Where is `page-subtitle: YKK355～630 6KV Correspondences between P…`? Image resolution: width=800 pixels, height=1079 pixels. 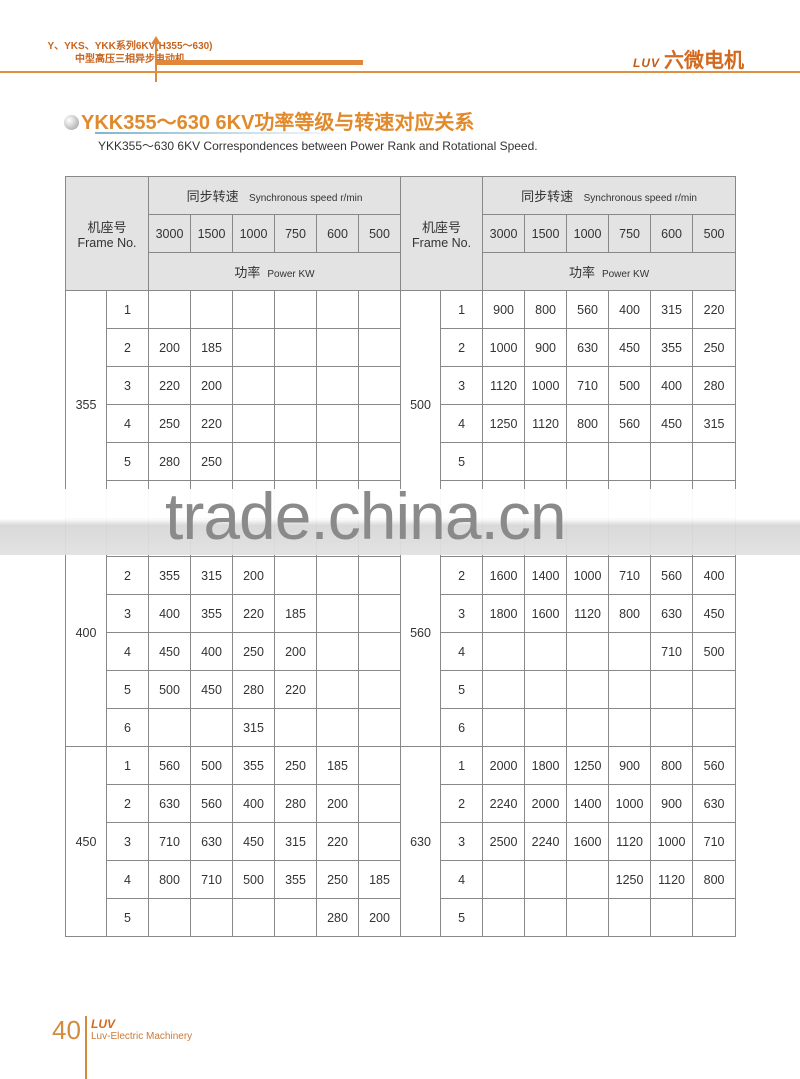
page-subtitle: YKK355～630 6KV Correspondences between P… is located at coordinates (318, 146).